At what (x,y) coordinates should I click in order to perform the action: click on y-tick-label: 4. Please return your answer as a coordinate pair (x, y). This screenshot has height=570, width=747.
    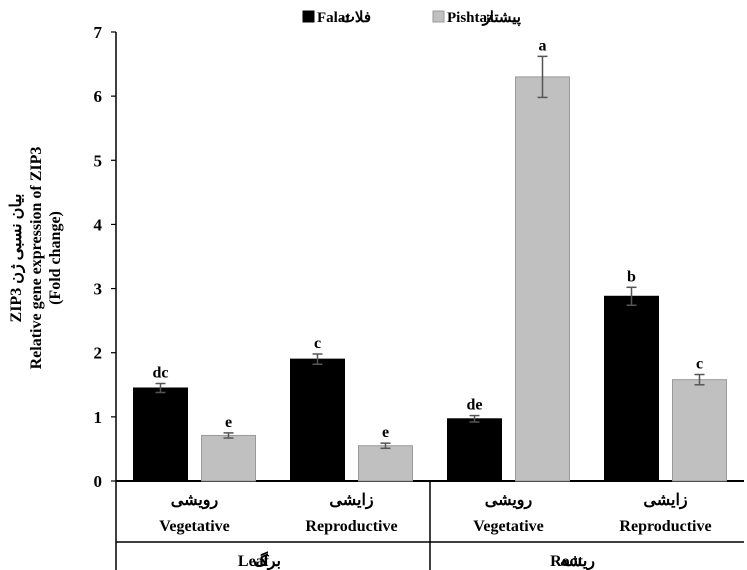
    Looking at the image, I should click on (98, 224).